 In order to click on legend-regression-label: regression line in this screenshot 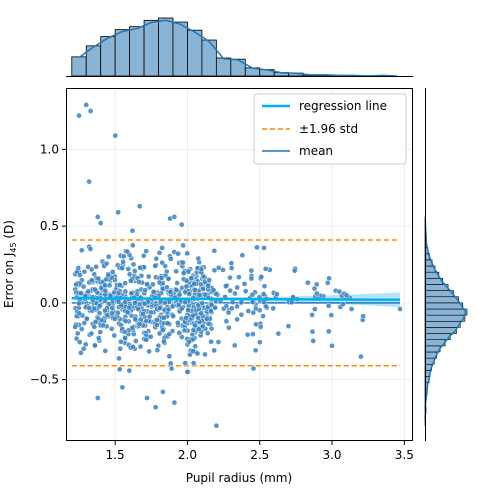, I will do `click(343, 106)`.